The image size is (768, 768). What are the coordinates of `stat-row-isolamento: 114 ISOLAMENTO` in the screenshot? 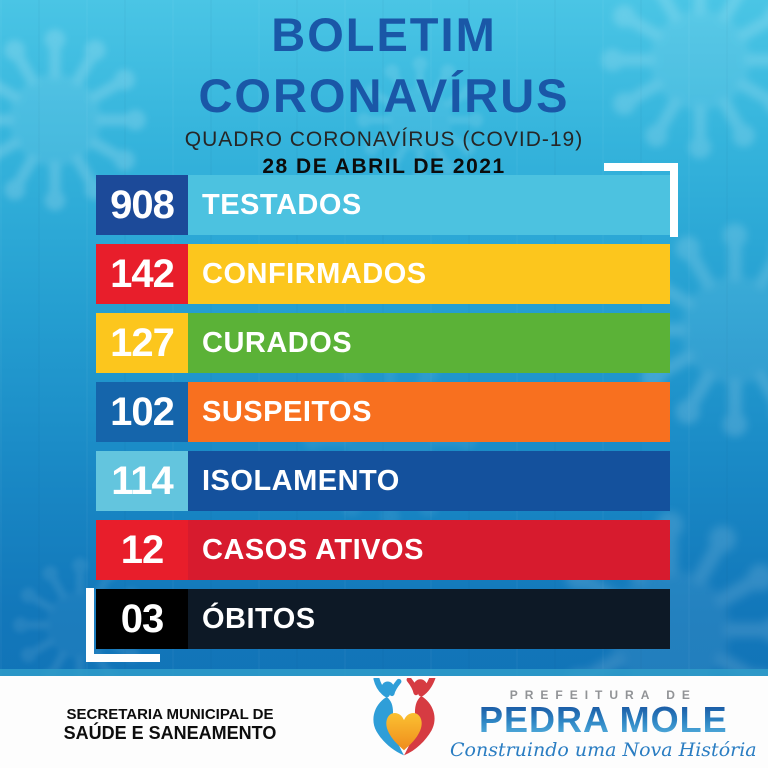 It's located at (383, 481).